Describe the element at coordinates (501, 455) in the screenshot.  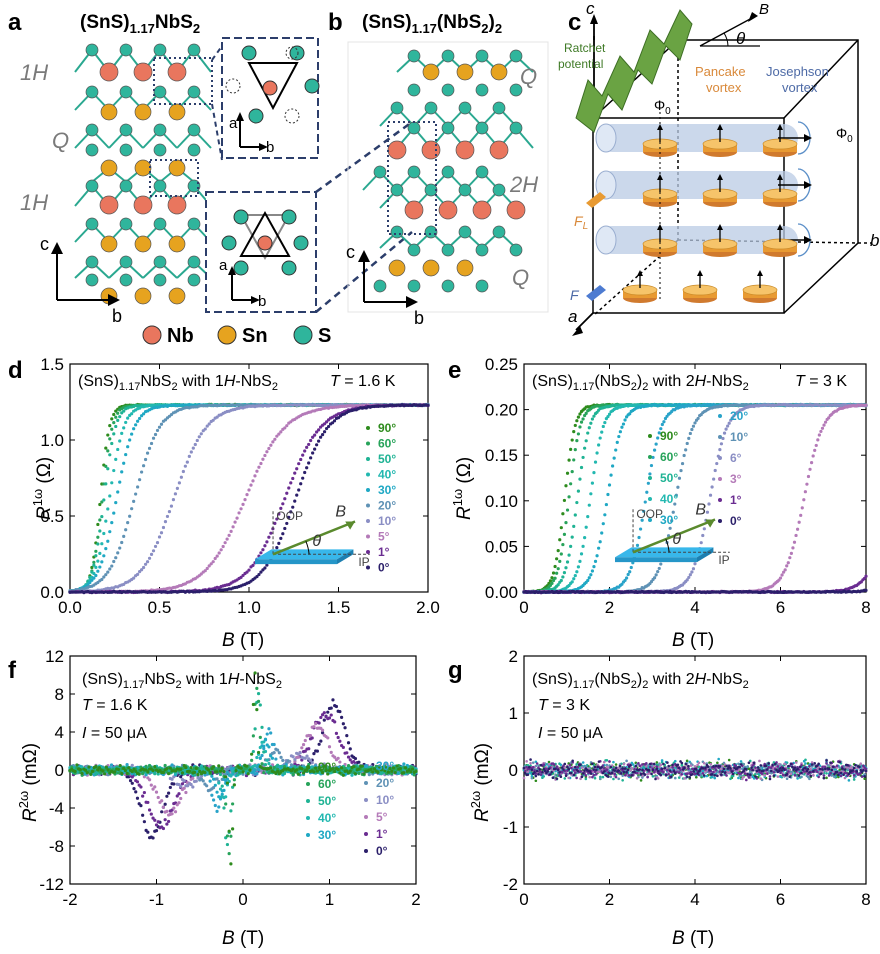
I see `chart-e-ytick-label: 0.15` at that location.